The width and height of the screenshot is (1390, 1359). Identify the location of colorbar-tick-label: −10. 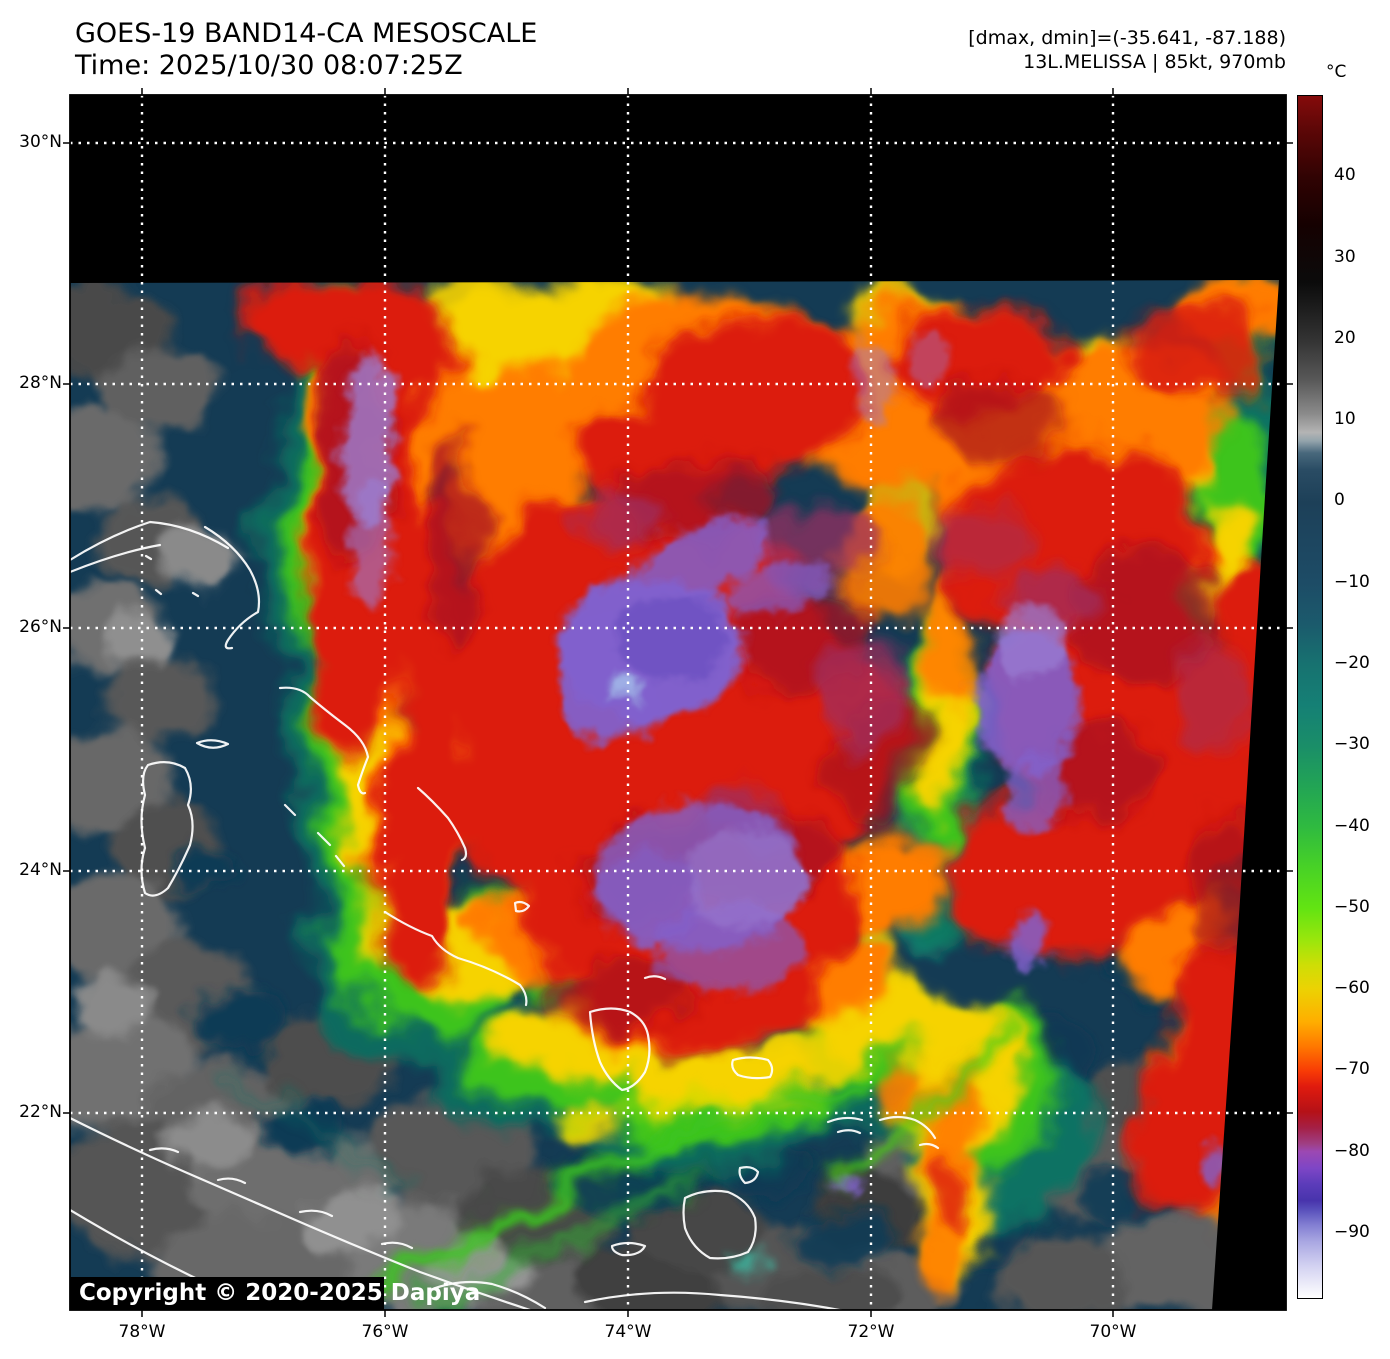
(1352, 582).